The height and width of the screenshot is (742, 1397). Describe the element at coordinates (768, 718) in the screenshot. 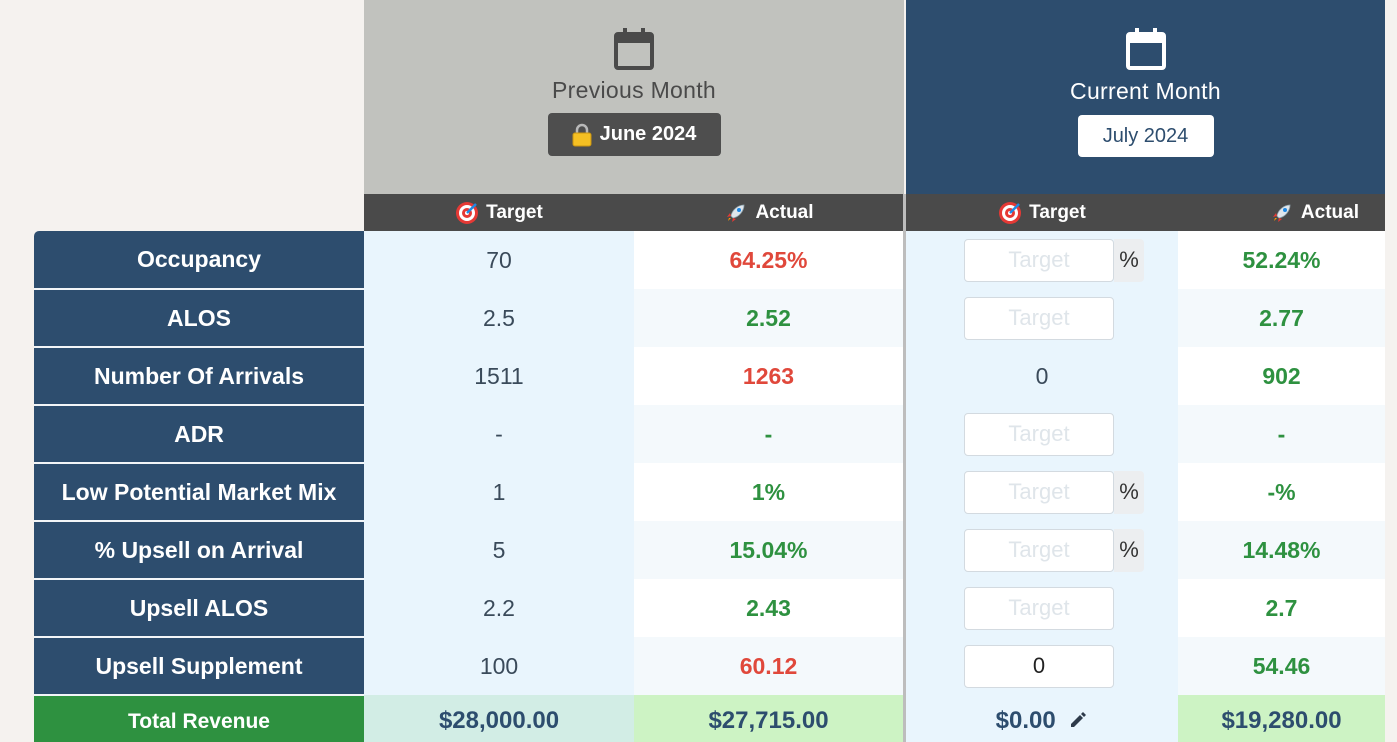

I see `total-prev-actual: $27,715.00` at that location.